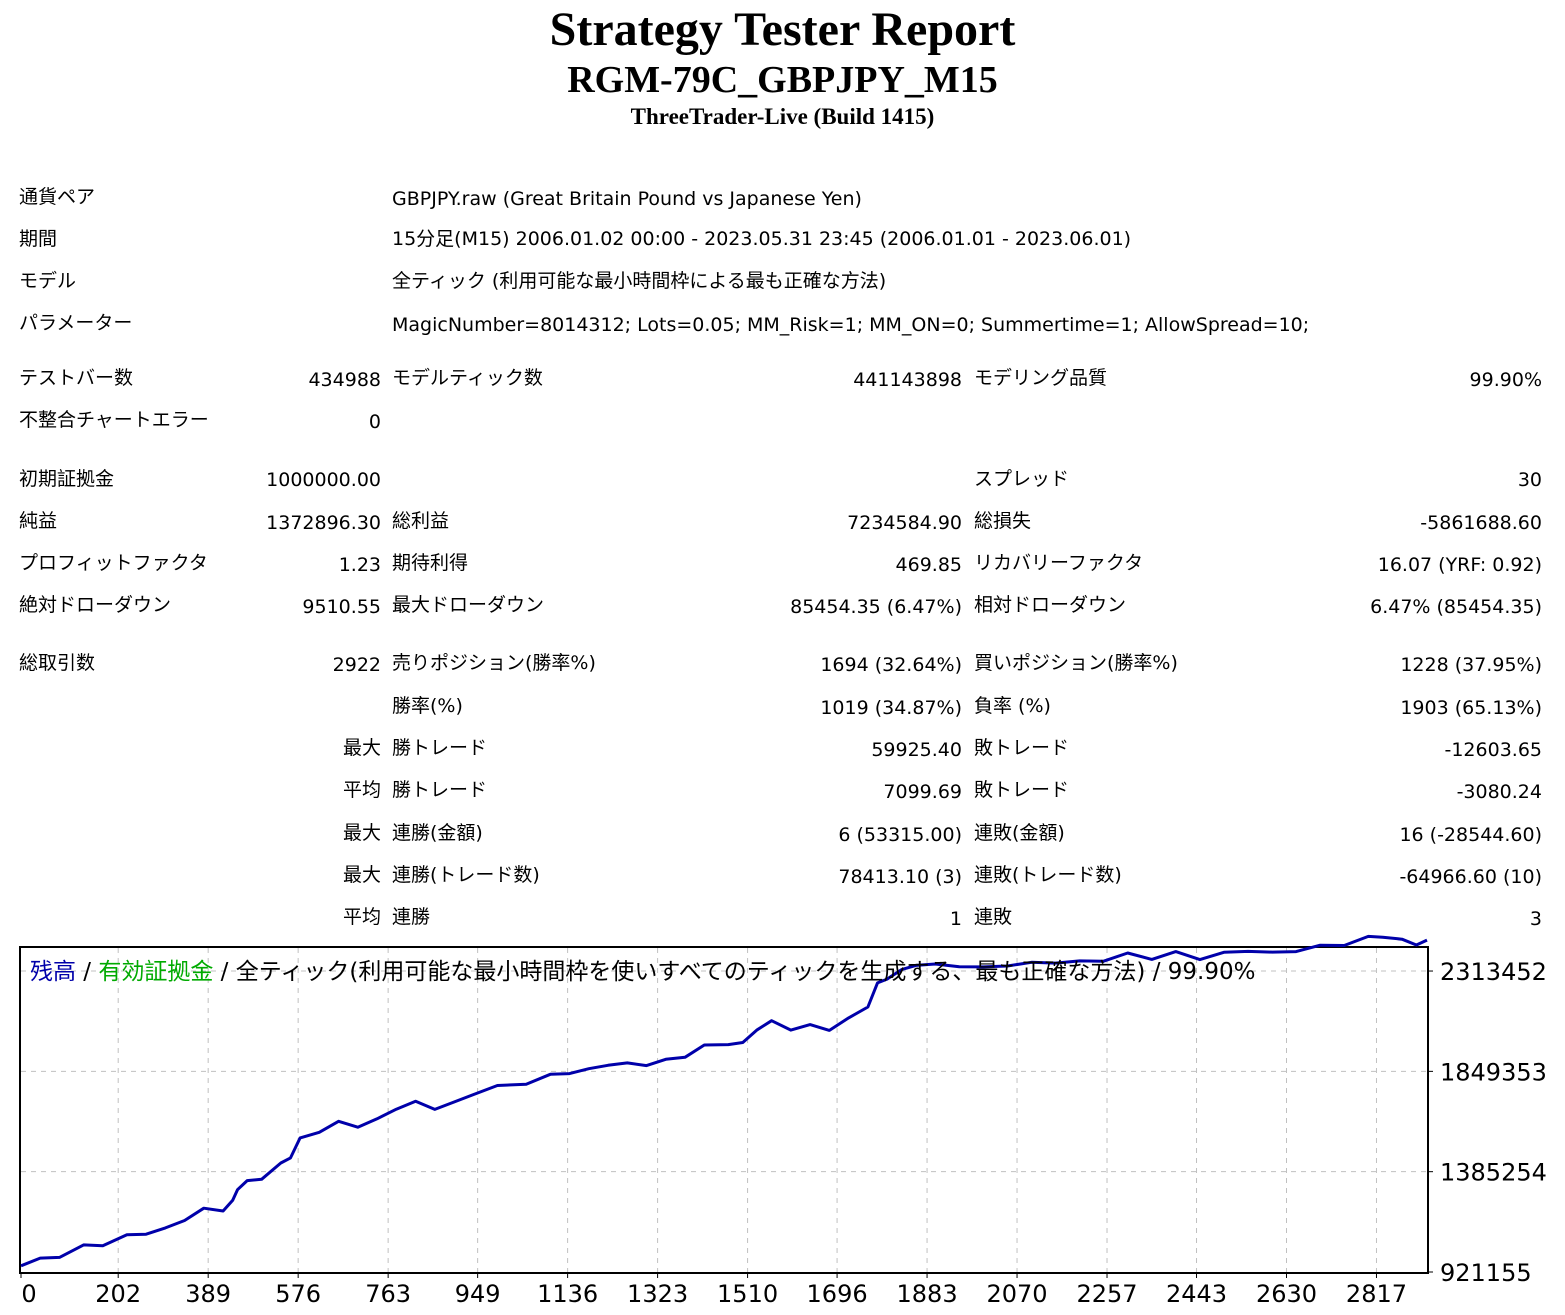  What do you see at coordinates (1470, 877) in the screenshot?
I see `consecutive-losses-trades-value: -64966.60 (10)` at bounding box center [1470, 877].